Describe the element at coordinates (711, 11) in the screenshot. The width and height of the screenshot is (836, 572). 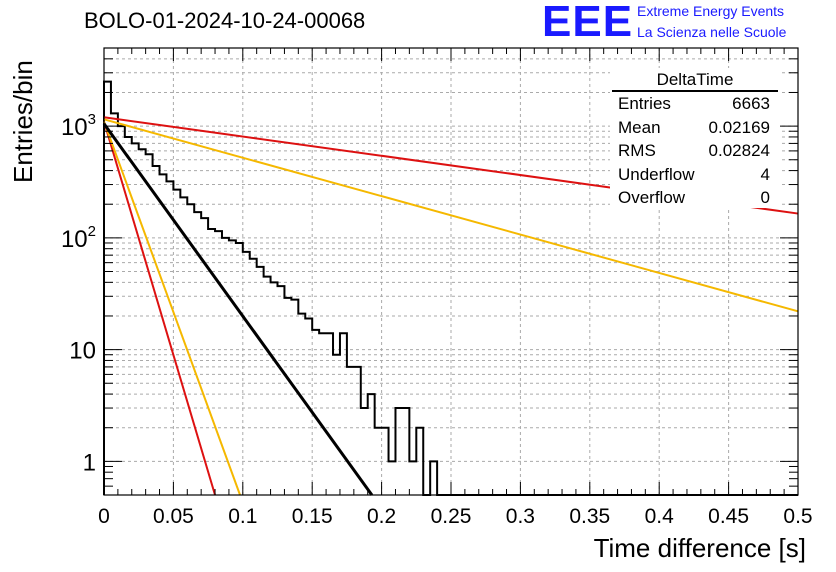
I see `brand-line-1: Extreme Energy Events` at that location.